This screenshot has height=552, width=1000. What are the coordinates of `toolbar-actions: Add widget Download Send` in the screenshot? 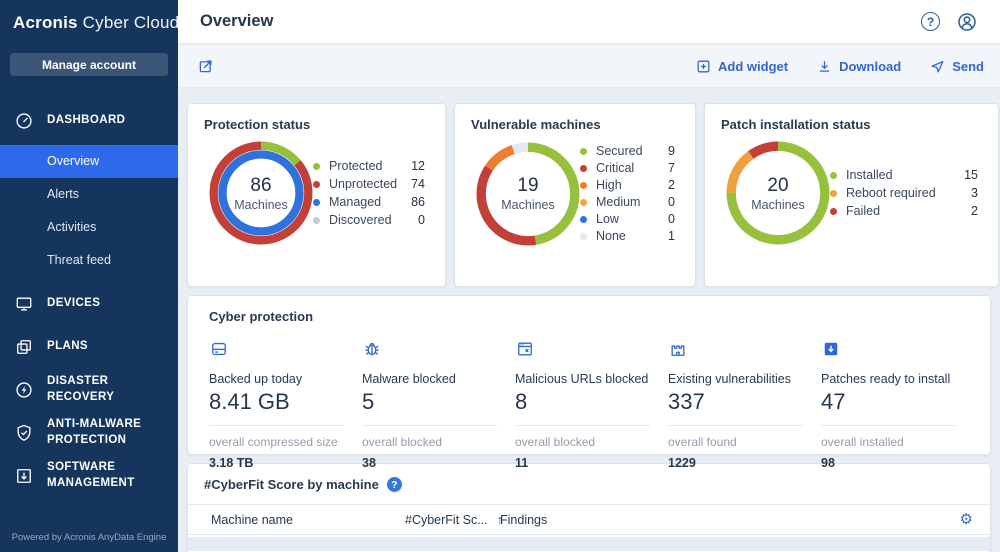 It's located at (825, 66).